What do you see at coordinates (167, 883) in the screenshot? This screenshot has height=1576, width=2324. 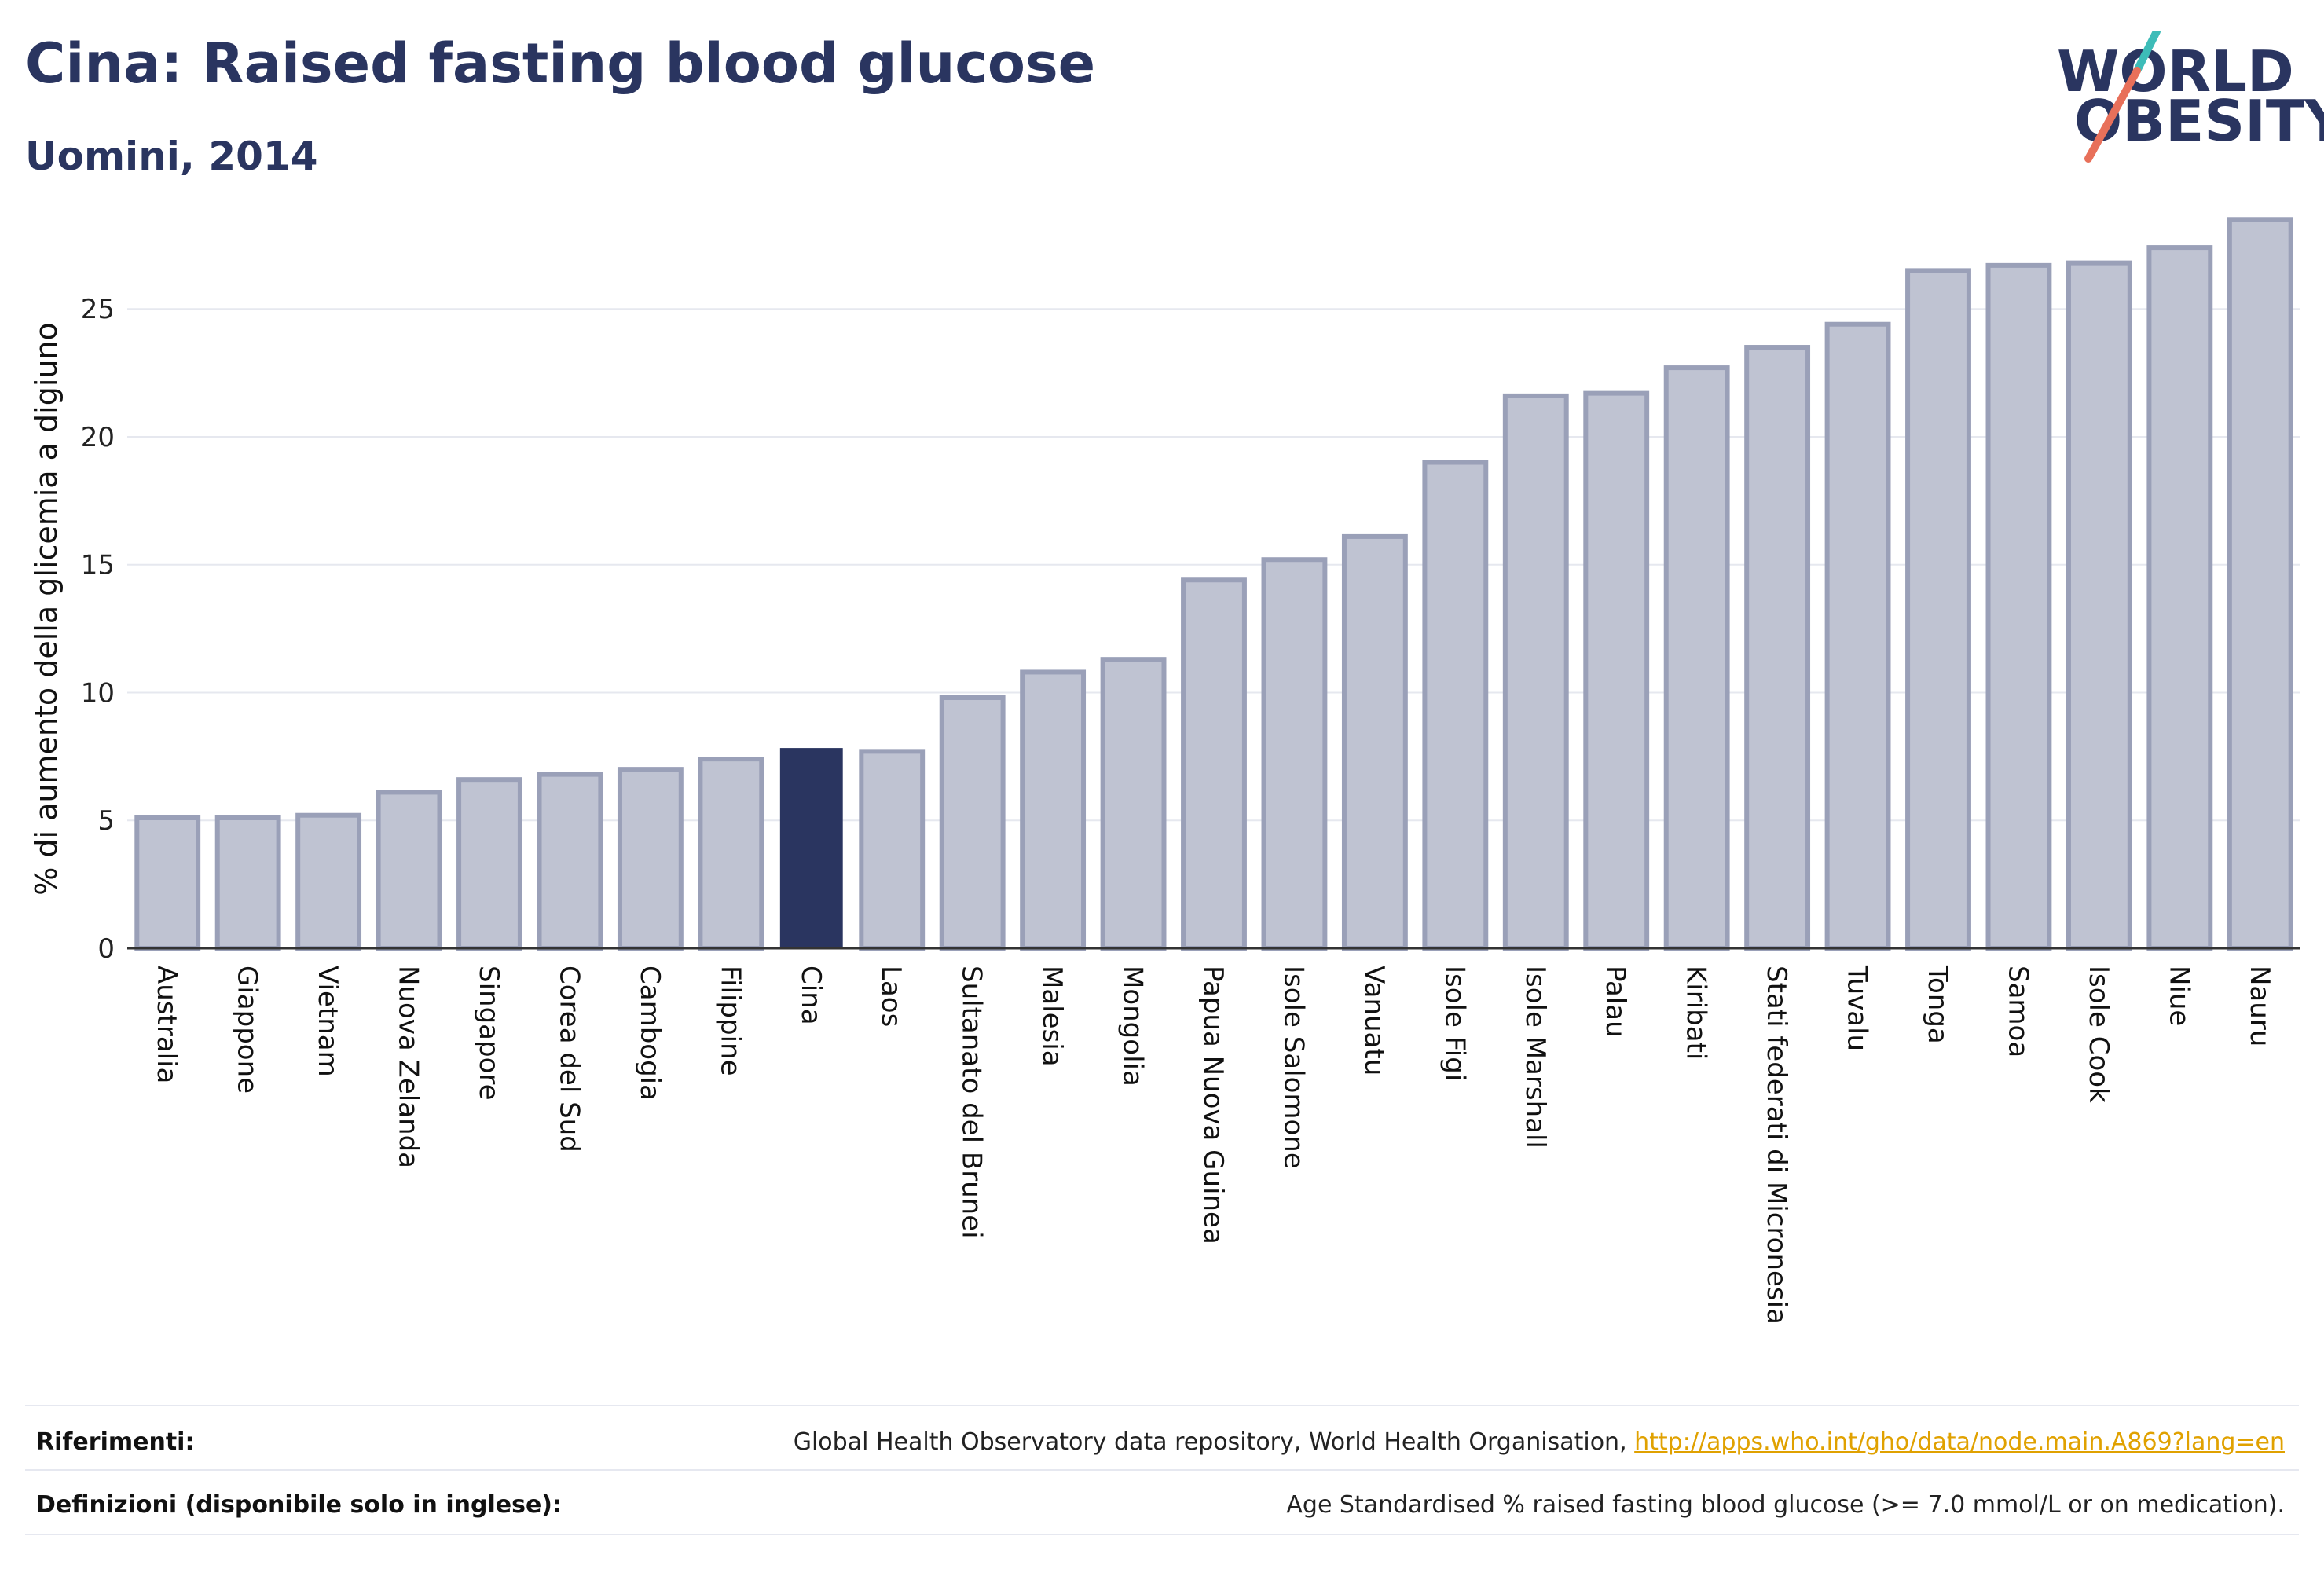 I see `bar-australia` at bounding box center [167, 883].